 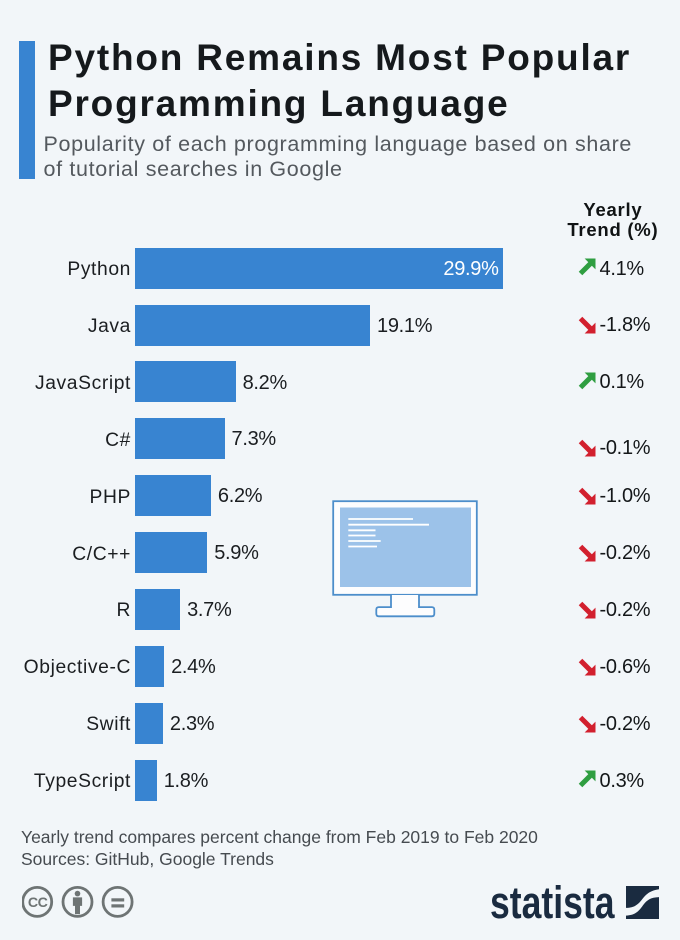 I want to click on svg-text: CC, so click(x=38, y=903).